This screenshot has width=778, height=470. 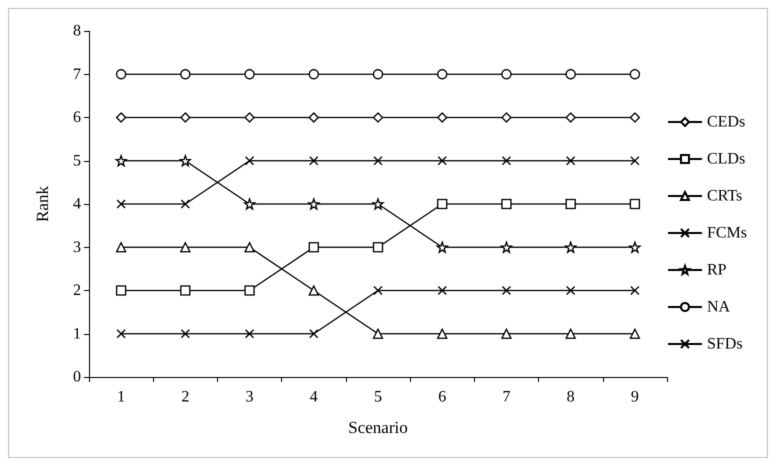 What do you see at coordinates (77, 31) in the screenshot?
I see `y-tick-label: 8` at bounding box center [77, 31].